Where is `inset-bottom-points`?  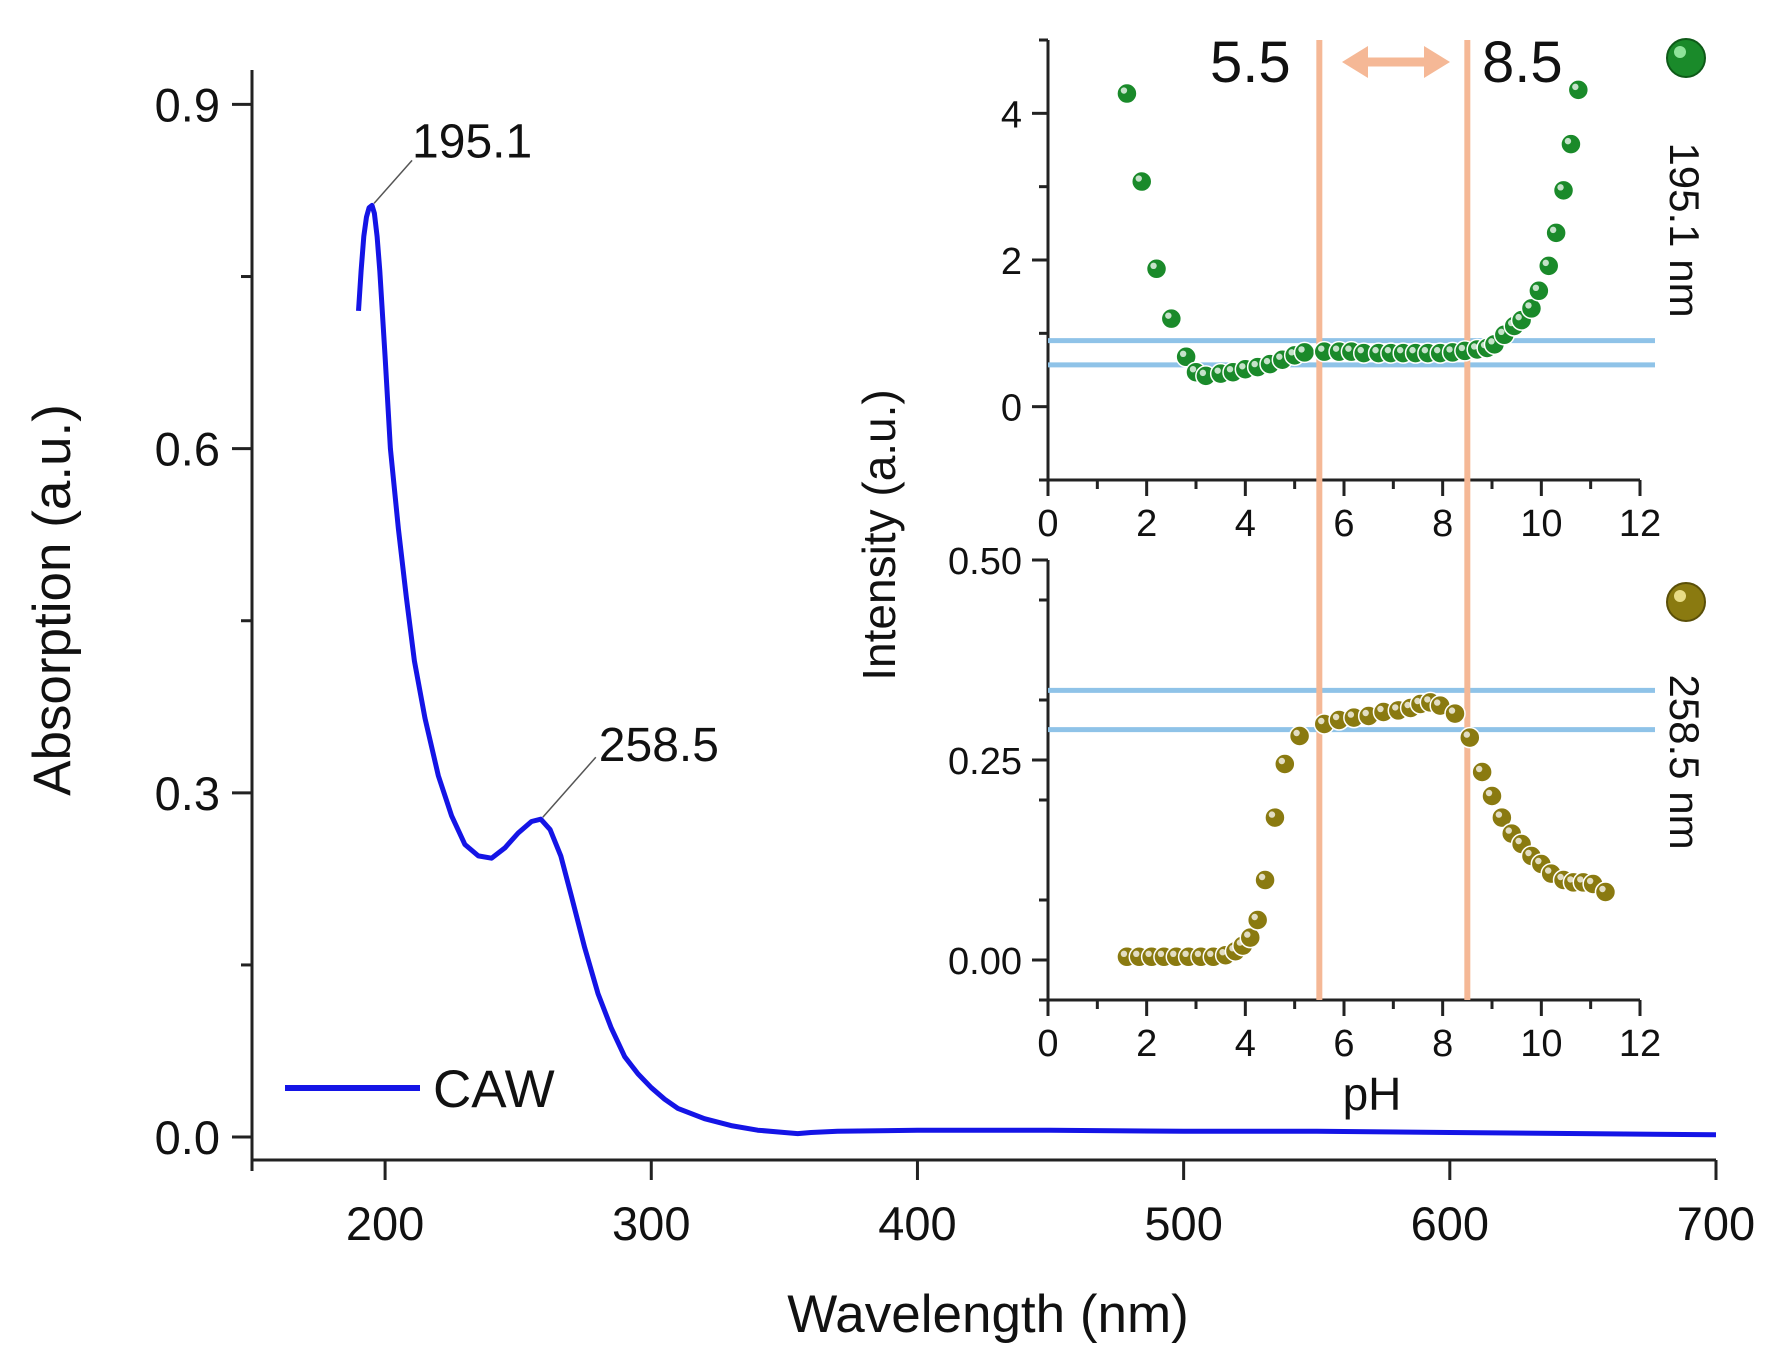
inset-bottom-points is located at coordinates (1366, 829).